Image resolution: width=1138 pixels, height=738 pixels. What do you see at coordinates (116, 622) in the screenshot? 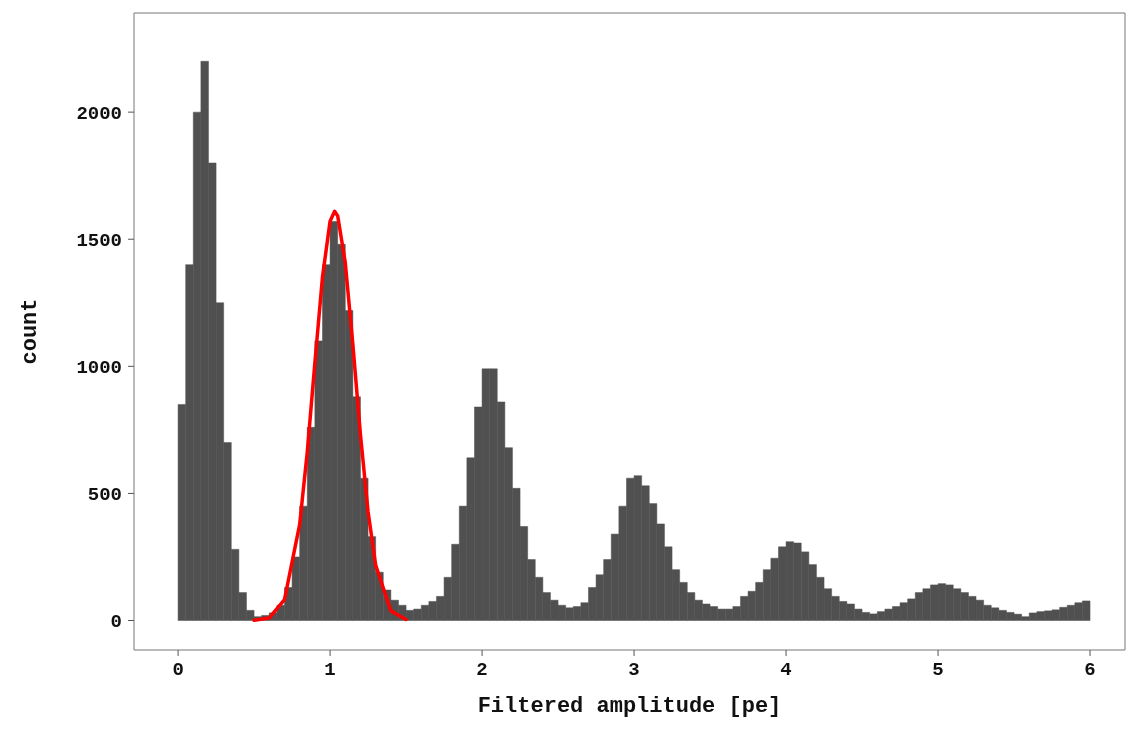
I see `y-tick-label: 0` at bounding box center [116, 622].